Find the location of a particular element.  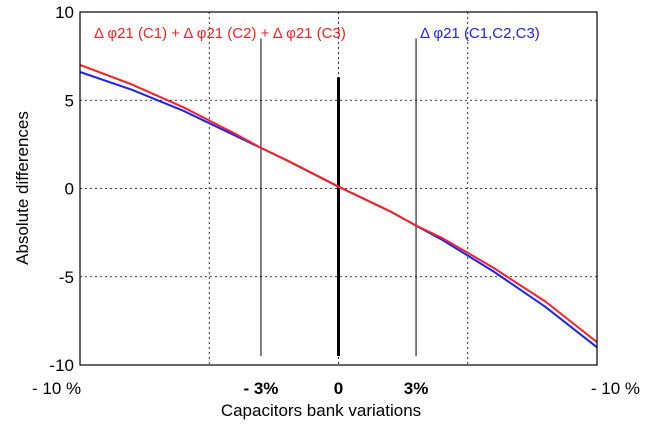

x-axis-label: Capacitors bank variations is located at coordinates (321, 410).